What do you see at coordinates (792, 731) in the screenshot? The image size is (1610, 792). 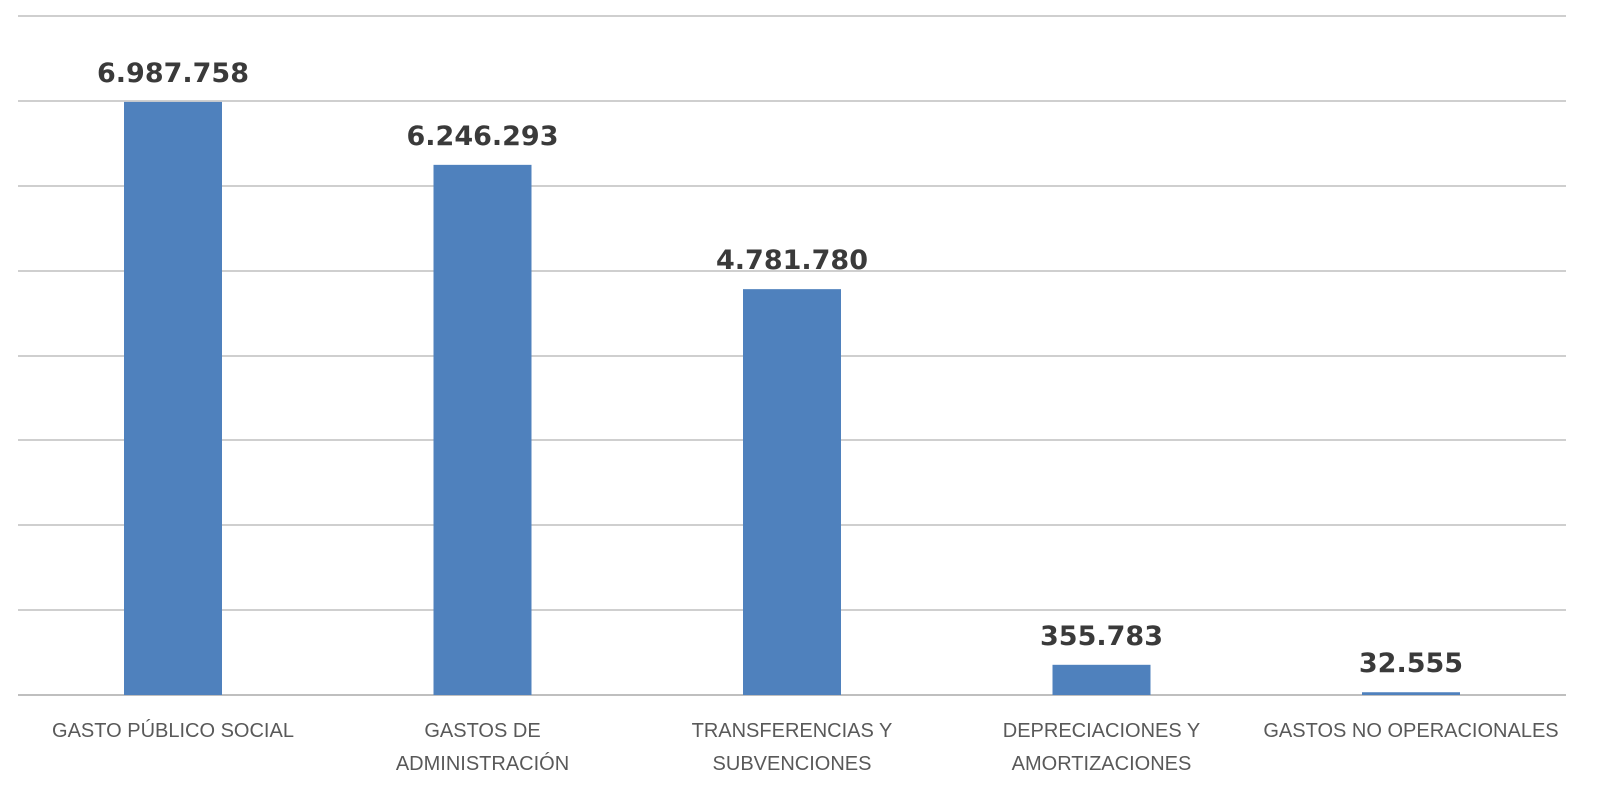 I see `category-label-line: TRANSFERENCIAS Y` at bounding box center [792, 731].